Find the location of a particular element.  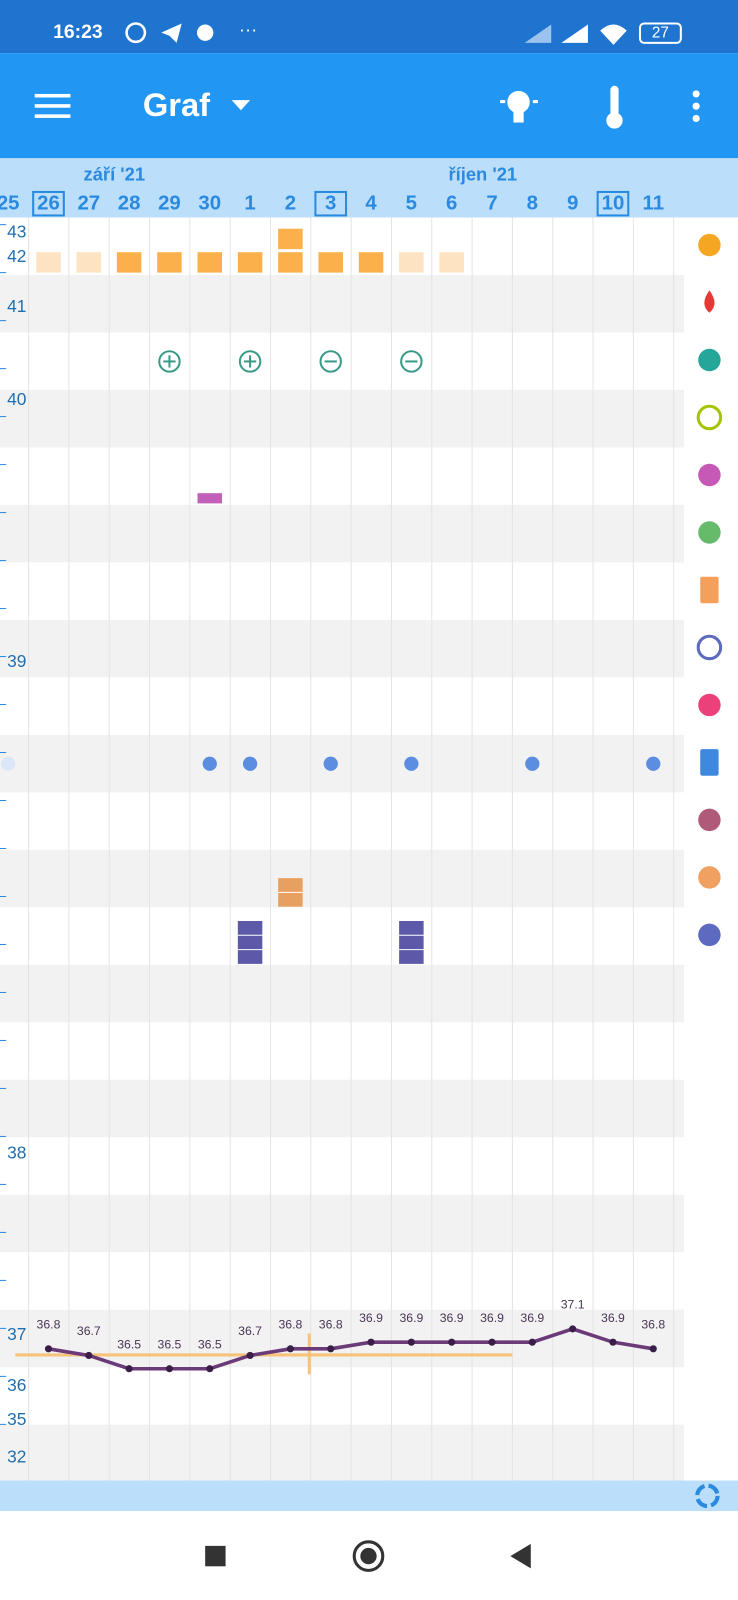

title-dropdown is located at coordinates (241, 105).